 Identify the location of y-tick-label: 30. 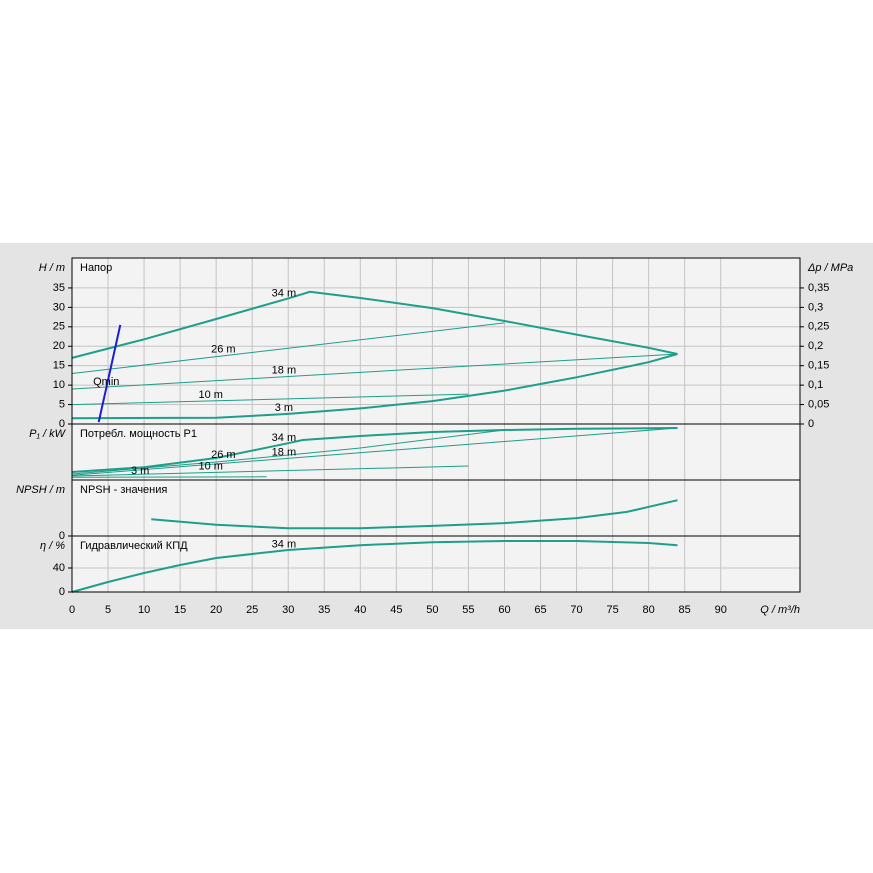
(59, 307).